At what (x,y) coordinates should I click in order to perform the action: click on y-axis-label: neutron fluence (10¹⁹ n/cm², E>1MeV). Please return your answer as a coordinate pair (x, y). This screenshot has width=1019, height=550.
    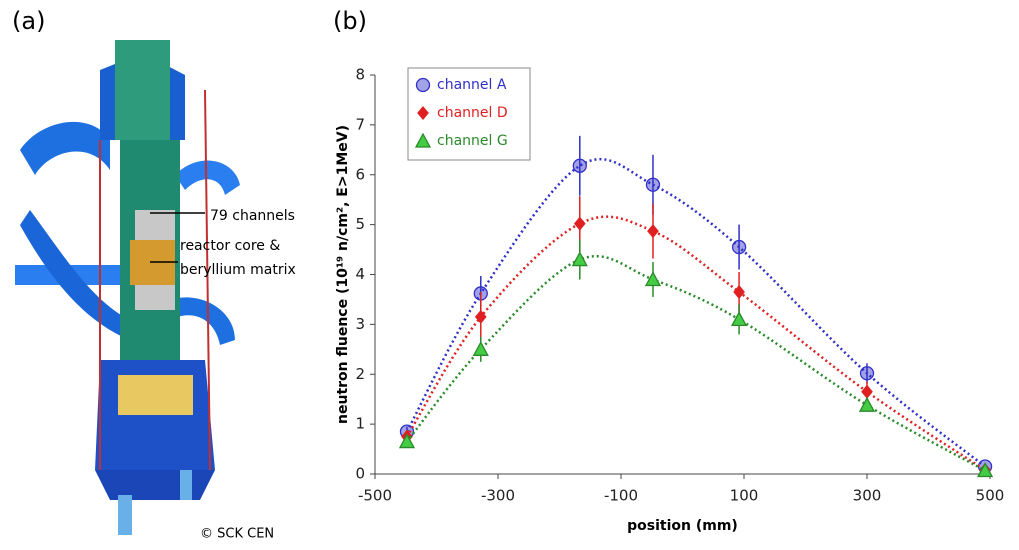
    Looking at the image, I should click on (343, 274).